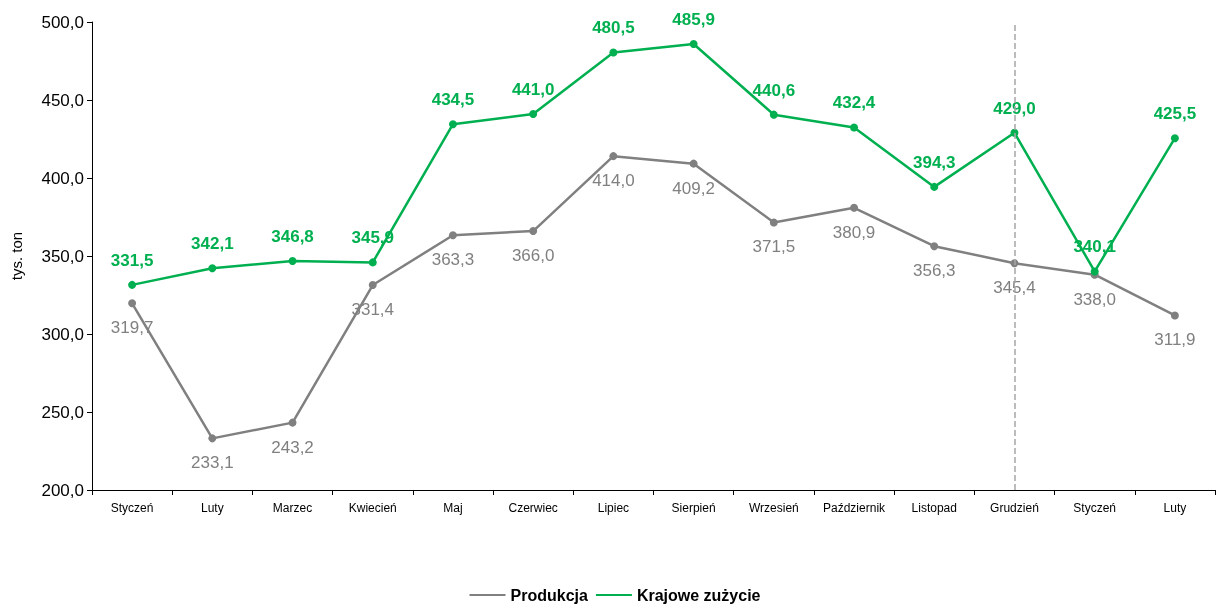 The width and height of the screenshot is (1230, 610). Describe the element at coordinates (62, 256) in the screenshot. I see `y-tick-label: 350,0` at that location.